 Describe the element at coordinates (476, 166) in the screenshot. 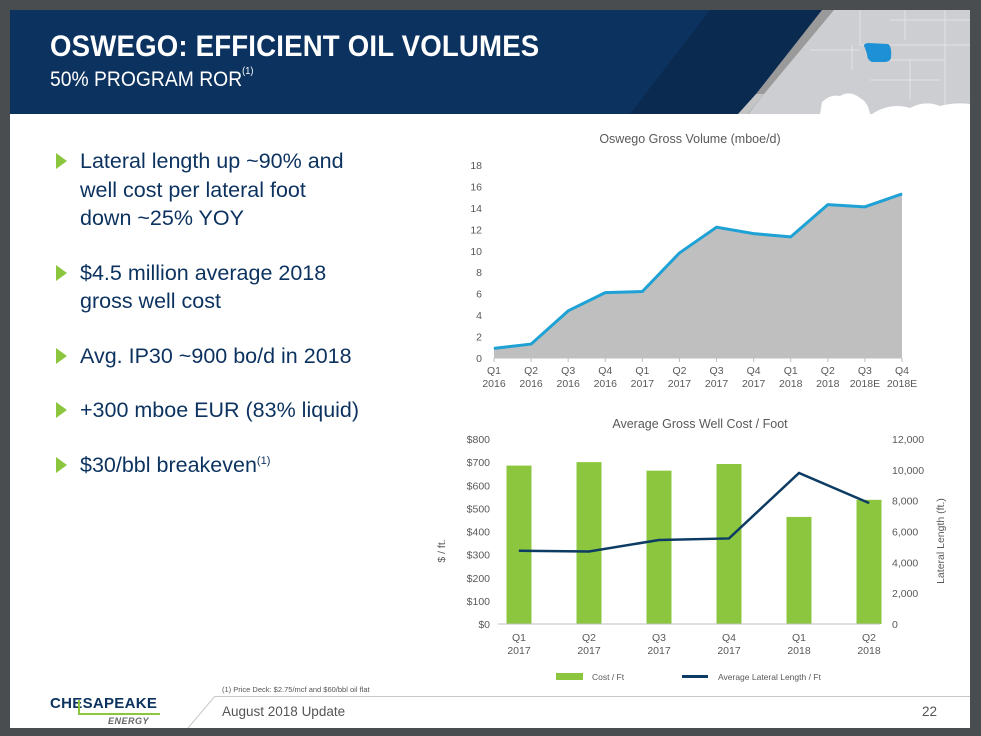

I see `y-tick-label: 18` at that location.